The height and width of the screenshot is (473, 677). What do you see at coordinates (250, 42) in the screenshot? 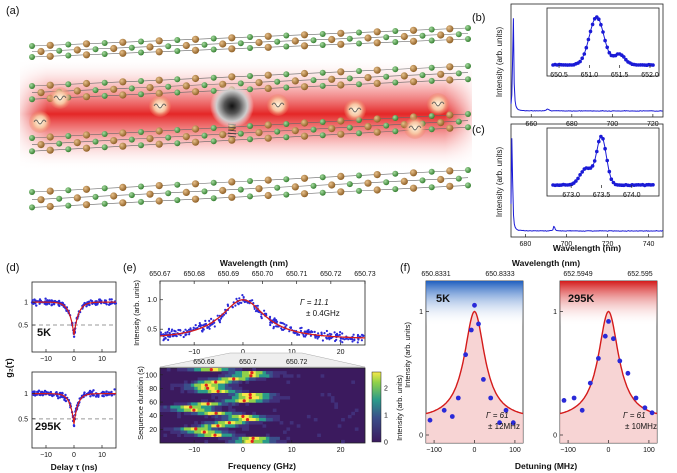
I see `bond-line` at bounding box center [250, 42].